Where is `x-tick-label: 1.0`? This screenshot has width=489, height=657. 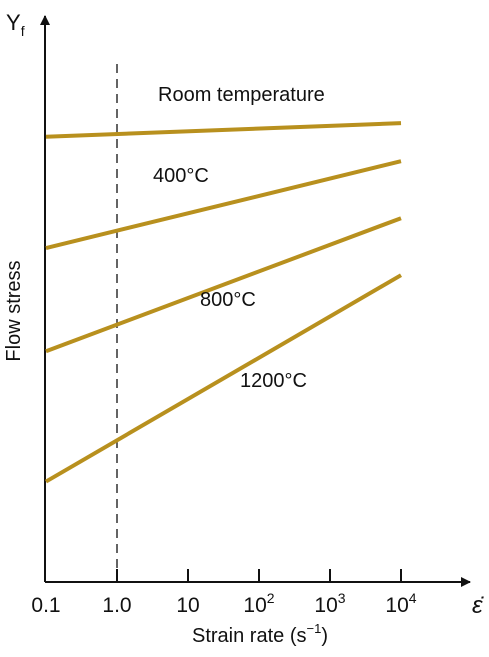 x-tick-label: 1.0 is located at coordinates (116, 605).